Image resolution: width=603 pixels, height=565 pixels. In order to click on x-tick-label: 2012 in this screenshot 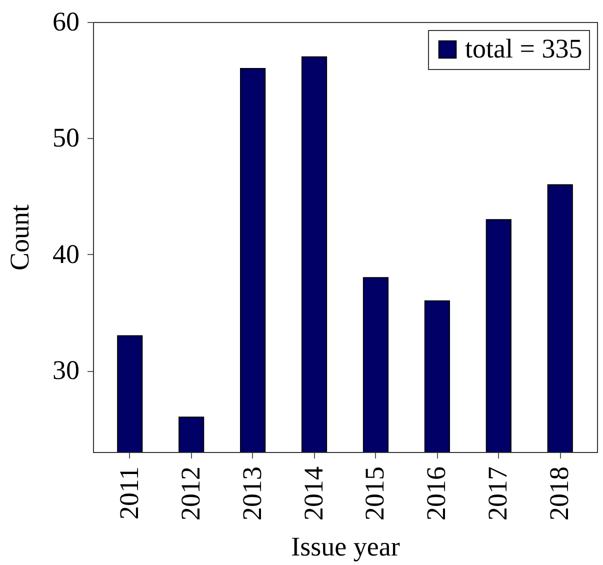, I will do `click(190, 493)`.